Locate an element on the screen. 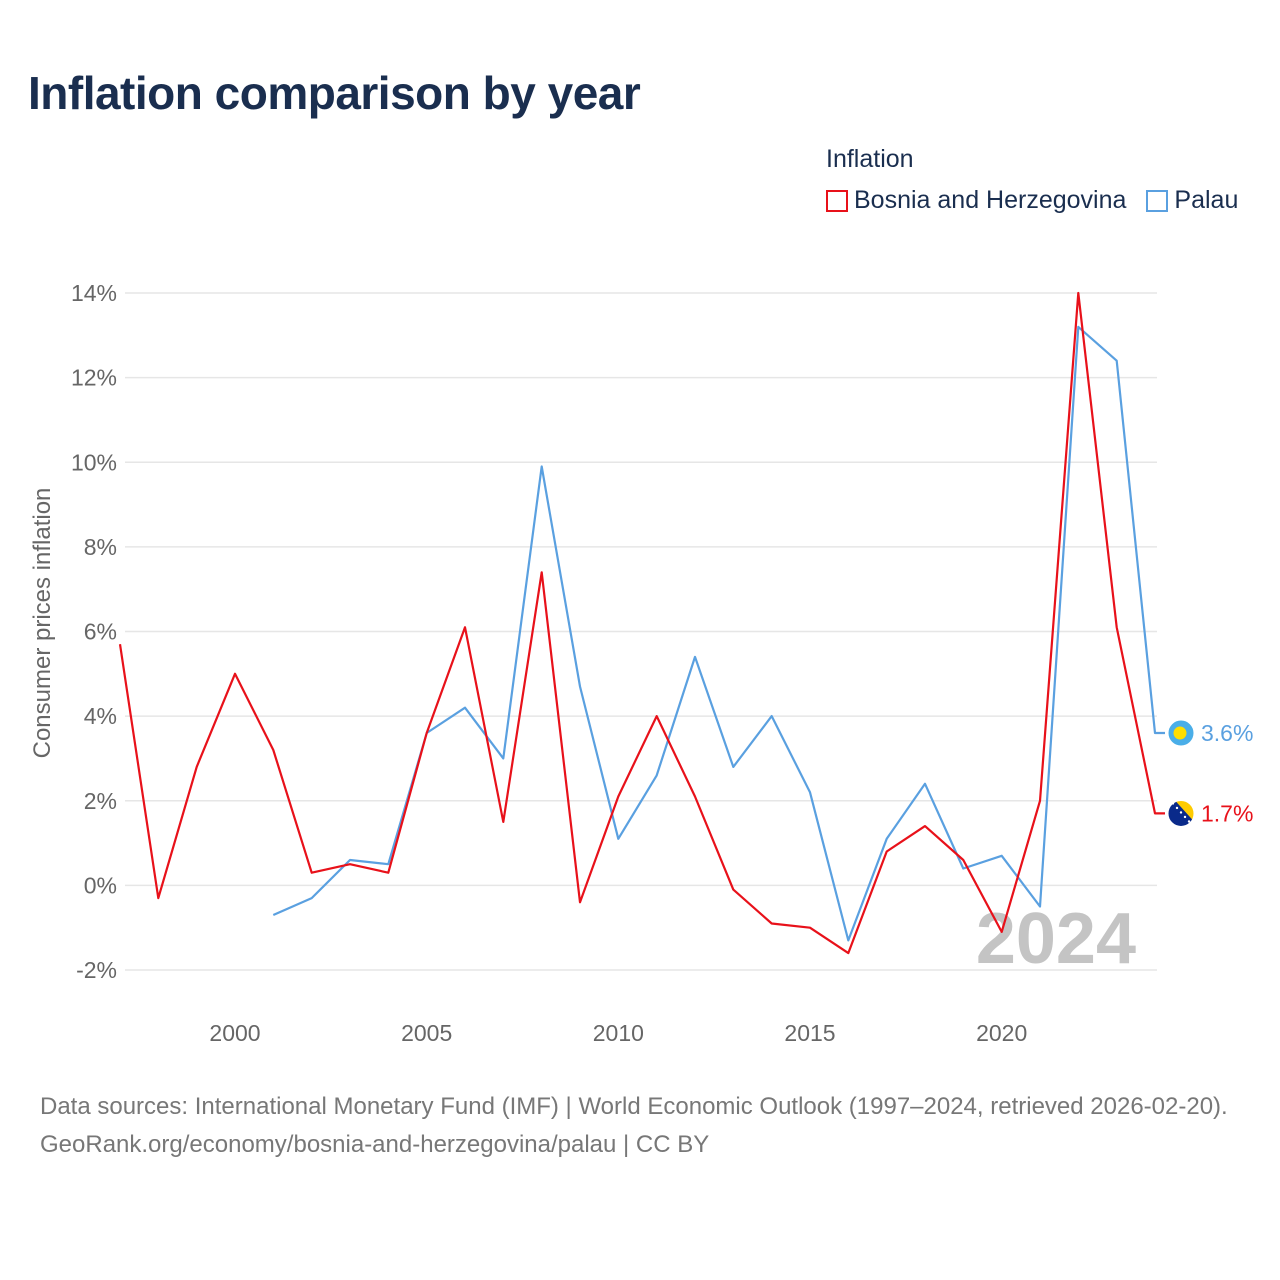 This screenshot has width=1280, height=1280. x-tick-label: 2020 is located at coordinates (1001, 1033).